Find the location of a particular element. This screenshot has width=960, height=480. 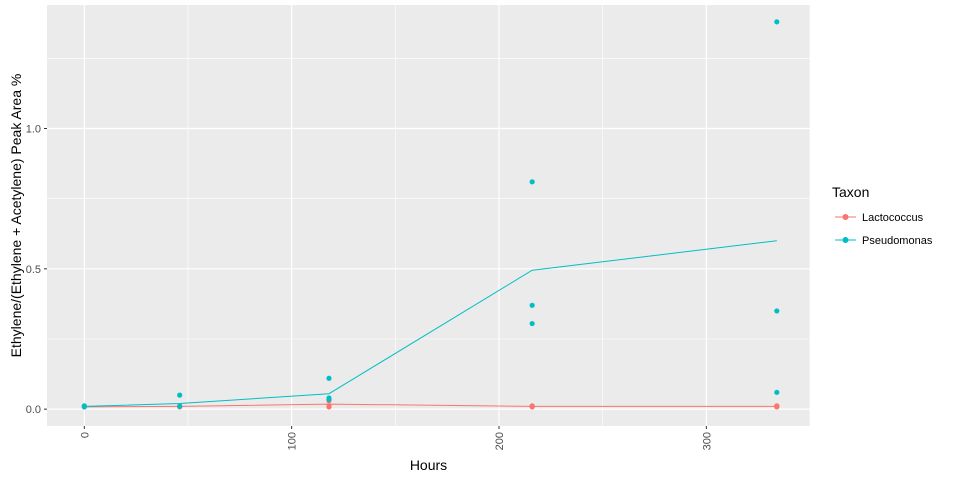

x-axis-title: Hours is located at coordinates (428, 465).